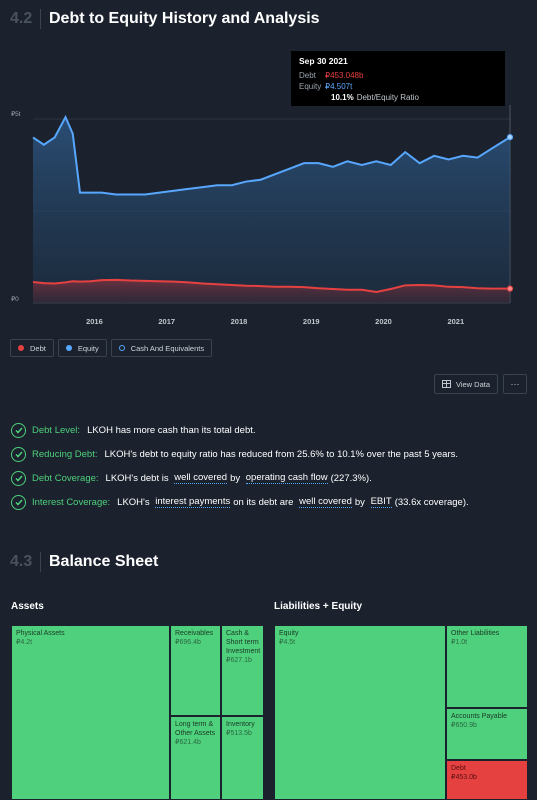 Image resolution: width=537 pixels, height=800 pixels. What do you see at coordinates (88, 348) in the screenshot?
I see `legend-equity-label: Equity` at bounding box center [88, 348].